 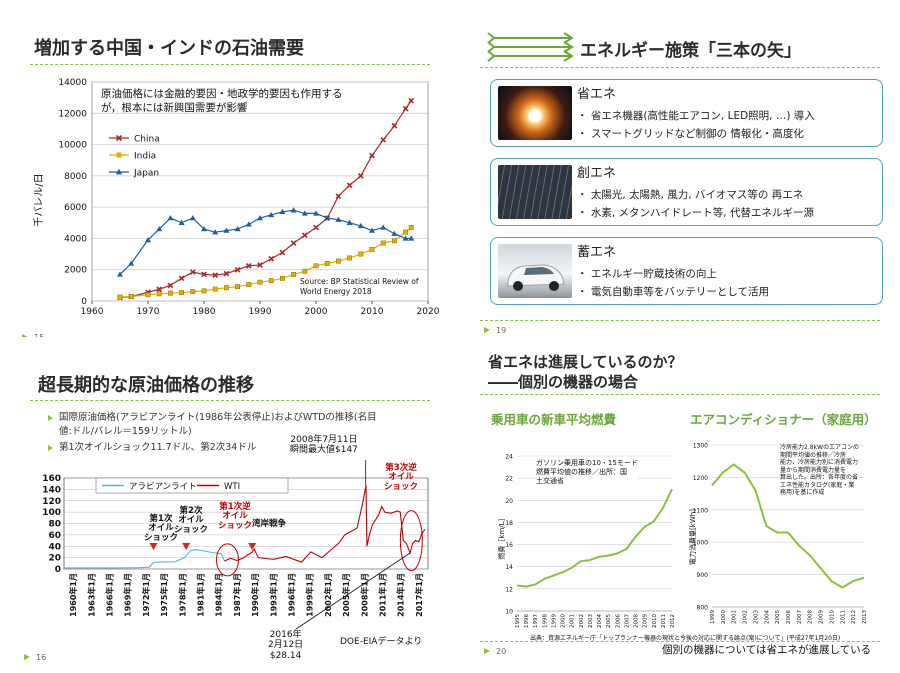 I want to click on gulf-war-marker, so click(x=252, y=546).